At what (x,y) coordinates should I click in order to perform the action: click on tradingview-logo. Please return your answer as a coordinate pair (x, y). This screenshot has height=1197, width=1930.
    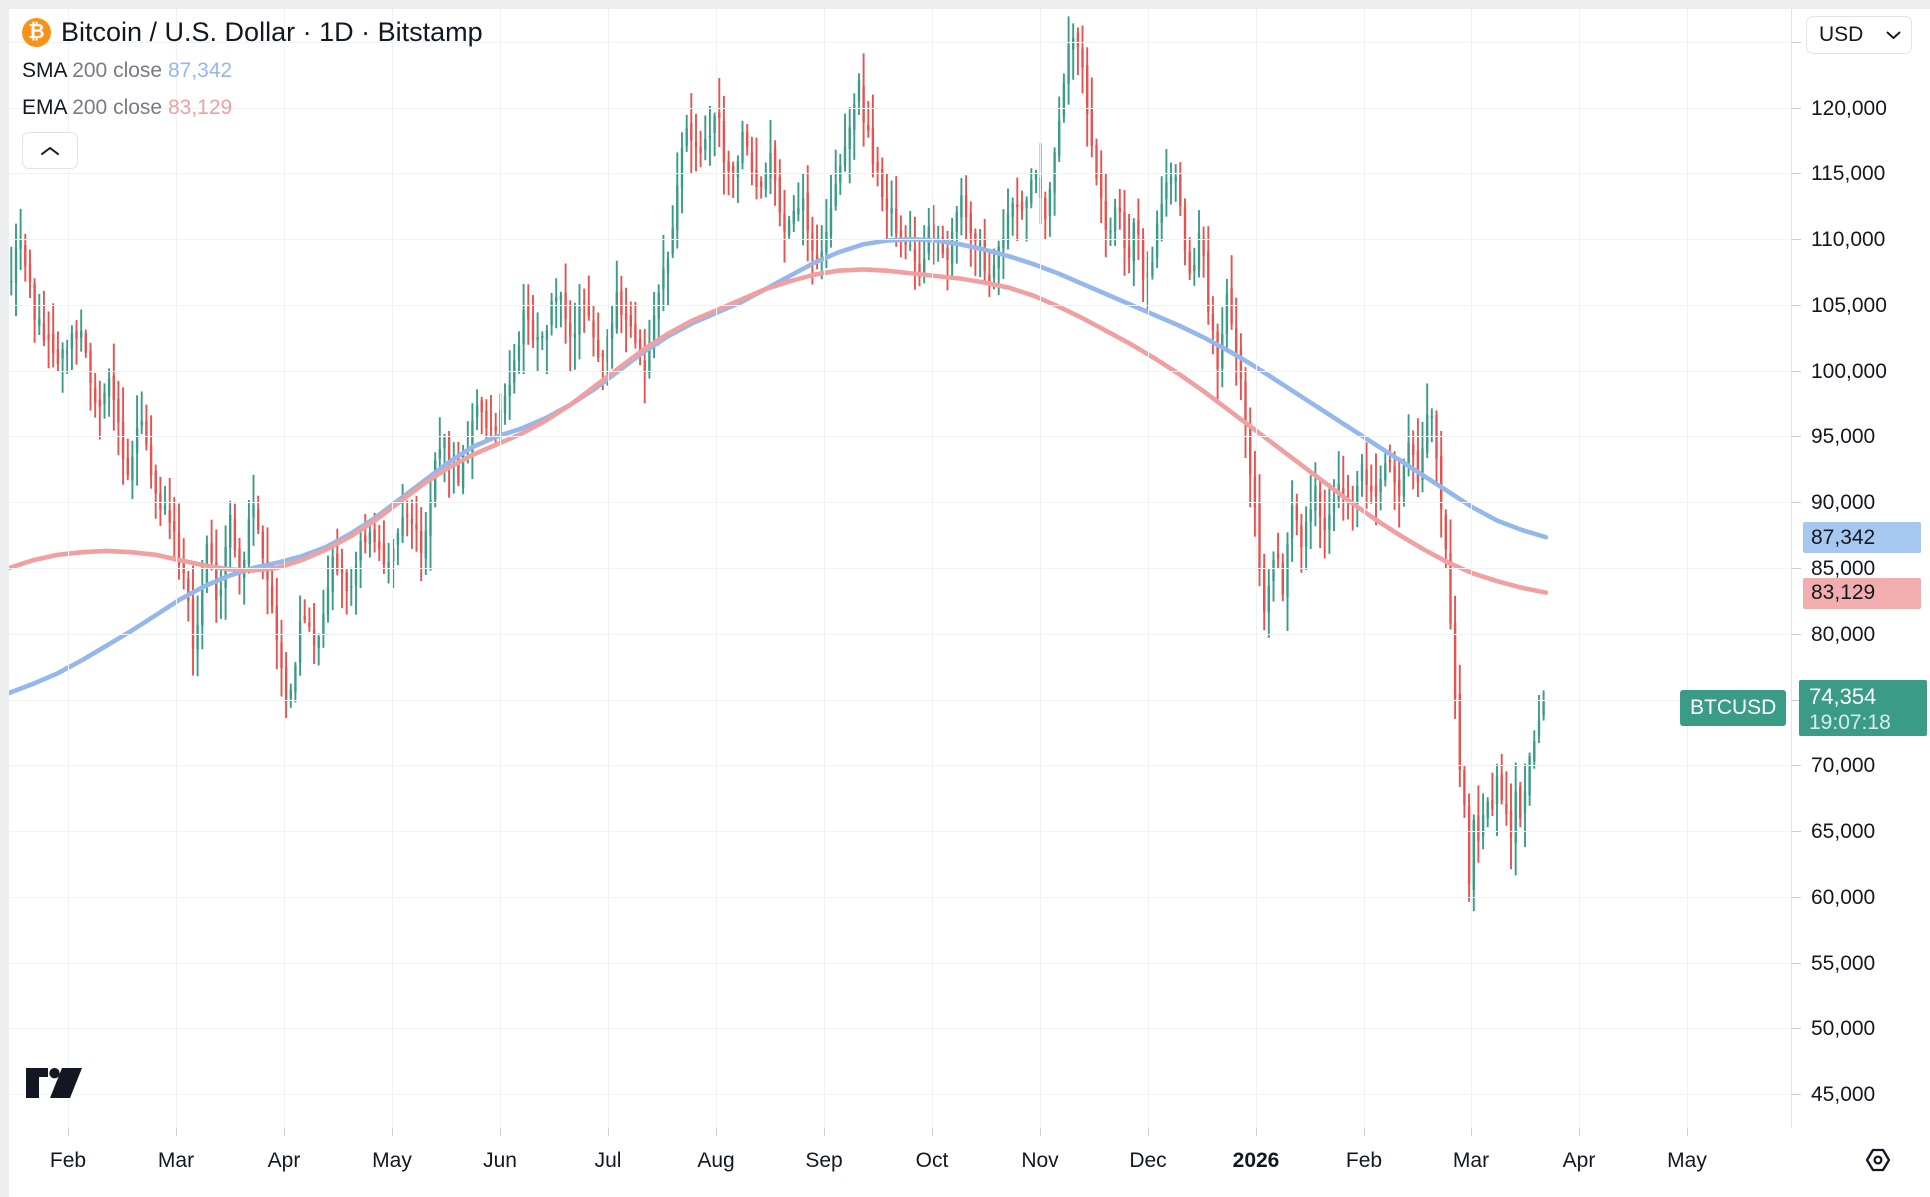
    Looking at the image, I should click on (54, 1083).